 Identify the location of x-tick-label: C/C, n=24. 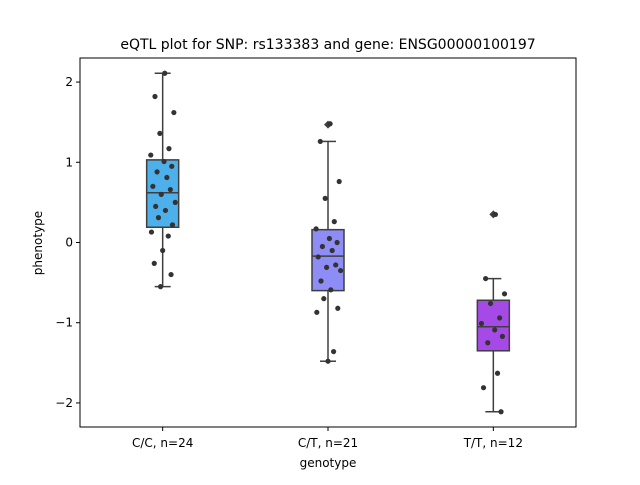
(162, 443).